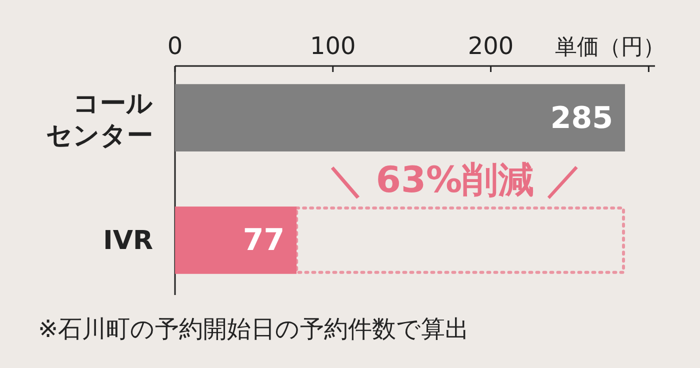 The image size is (700, 368). What do you see at coordinates (254, 329) in the screenshot?
I see `text: ※石川町の予約開始日の予約件数で算出` at bounding box center [254, 329].